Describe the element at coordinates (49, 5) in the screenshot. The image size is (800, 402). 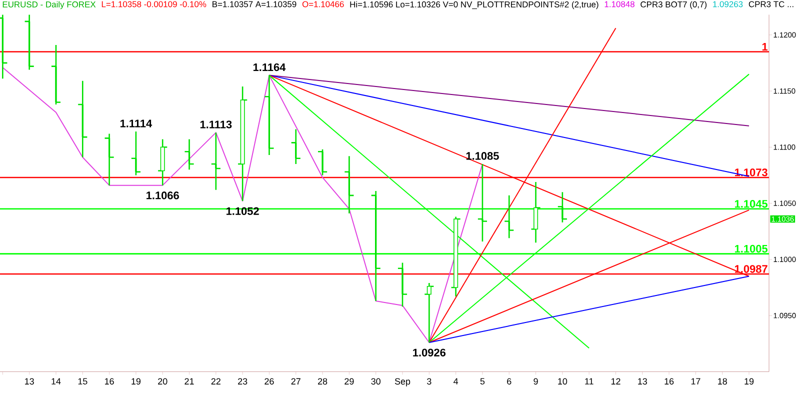
I see `text: EURUSD - Daily FOREX` at that location.